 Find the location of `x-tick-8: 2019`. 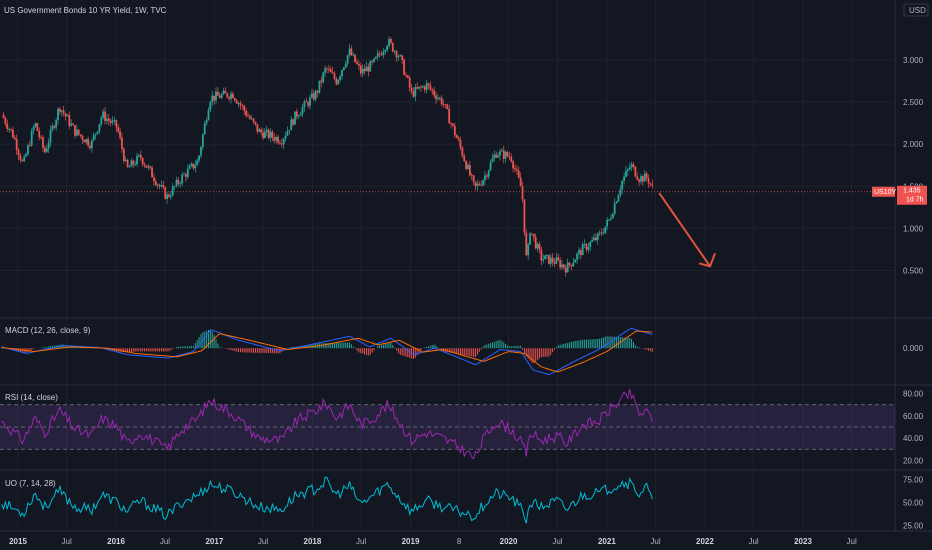

x-tick-8: 2019 is located at coordinates (411, 541).